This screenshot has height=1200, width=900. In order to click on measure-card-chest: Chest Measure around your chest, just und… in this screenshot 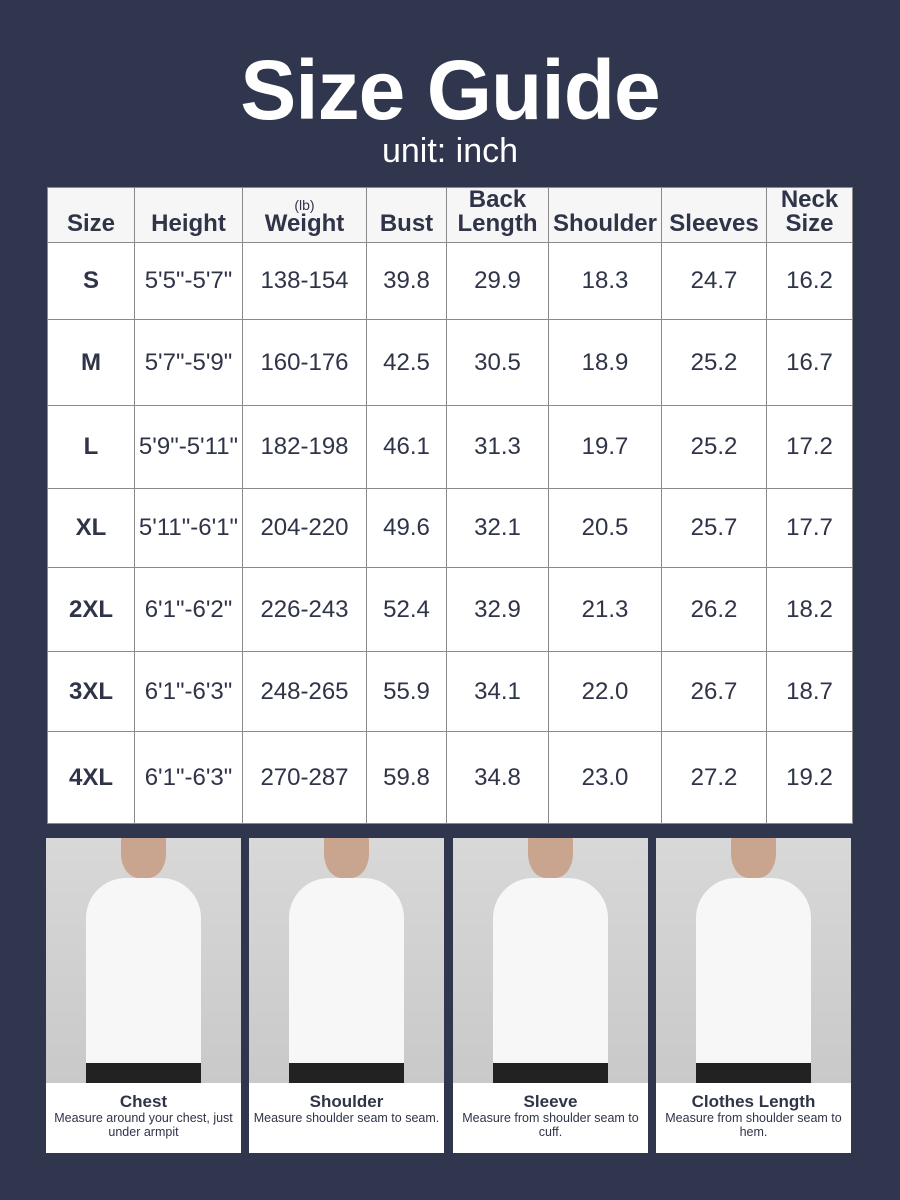, I will do `click(143, 995)`.